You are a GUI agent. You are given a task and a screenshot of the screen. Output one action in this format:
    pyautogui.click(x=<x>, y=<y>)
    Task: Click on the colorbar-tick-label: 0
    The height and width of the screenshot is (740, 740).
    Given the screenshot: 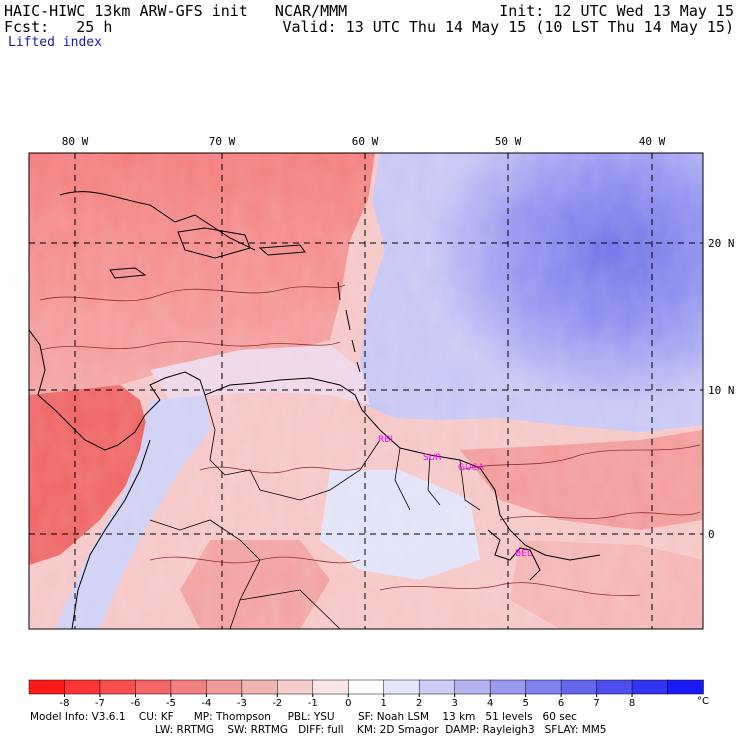 What is the action you would take?
    pyautogui.click(x=348, y=703)
    